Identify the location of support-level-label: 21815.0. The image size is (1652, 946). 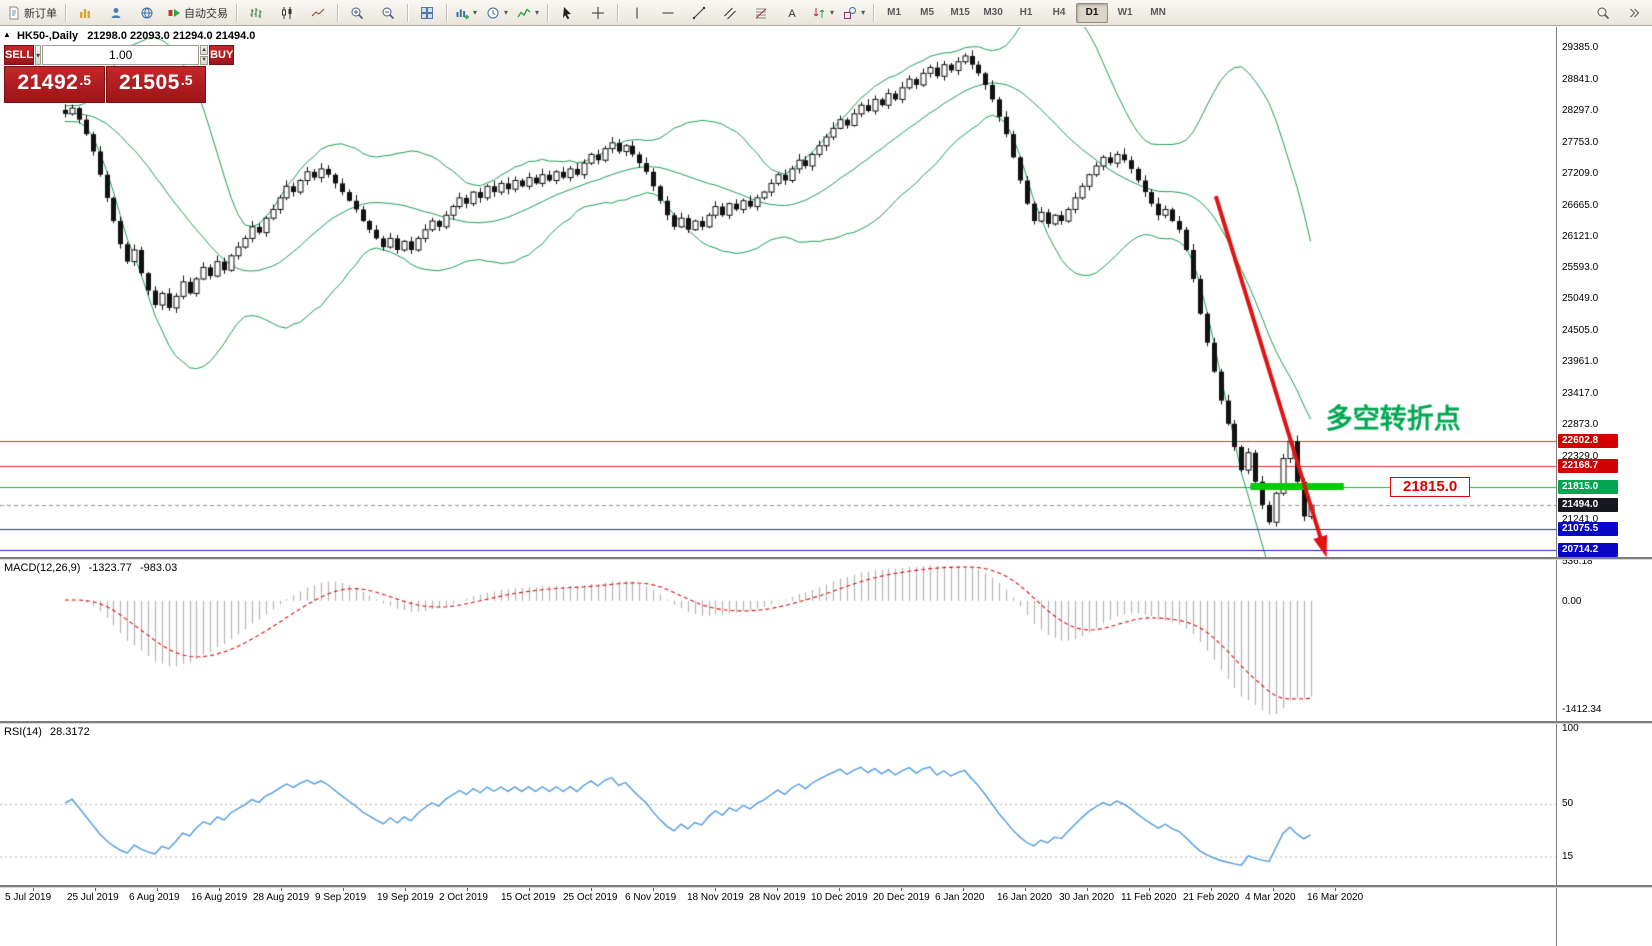
(1430, 486).